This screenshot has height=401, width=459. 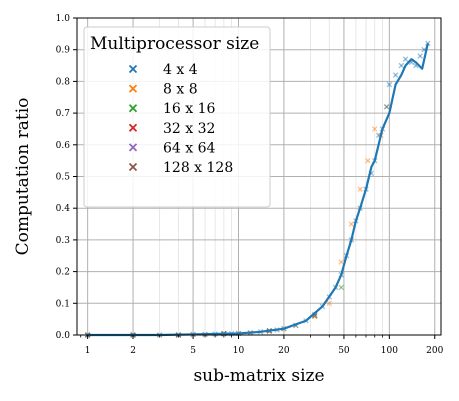 I want to click on y-tick-label: 0.3, so click(x=63, y=241).